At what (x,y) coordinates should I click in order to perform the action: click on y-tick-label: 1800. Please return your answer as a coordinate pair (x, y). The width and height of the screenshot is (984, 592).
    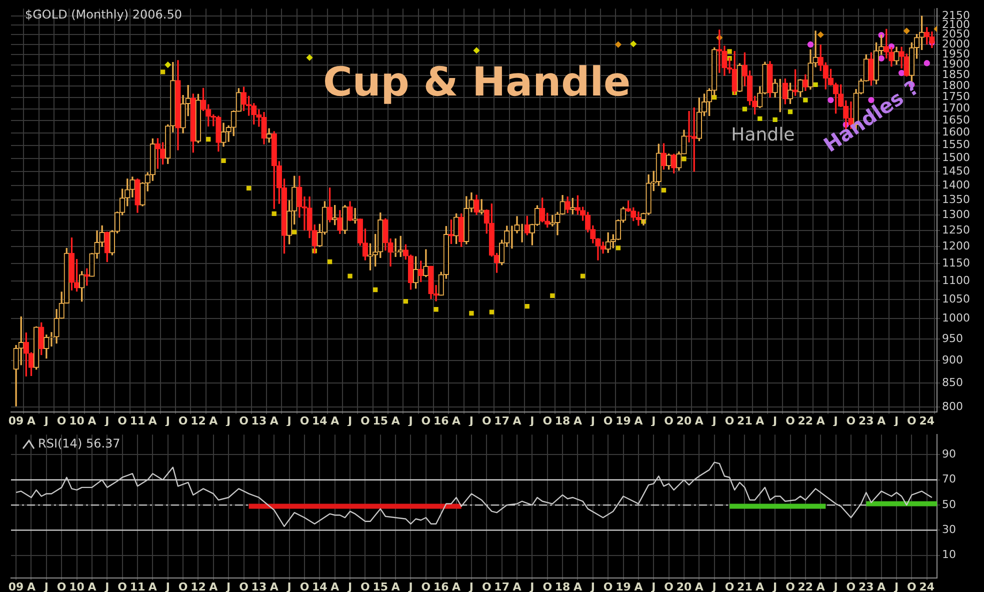
    Looking at the image, I should click on (956, 85).